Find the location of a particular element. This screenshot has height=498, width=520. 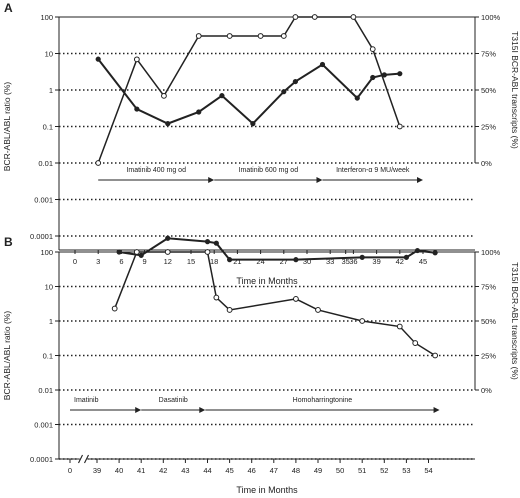

x-tick-label: 51 is located at coordinates (362, 470).